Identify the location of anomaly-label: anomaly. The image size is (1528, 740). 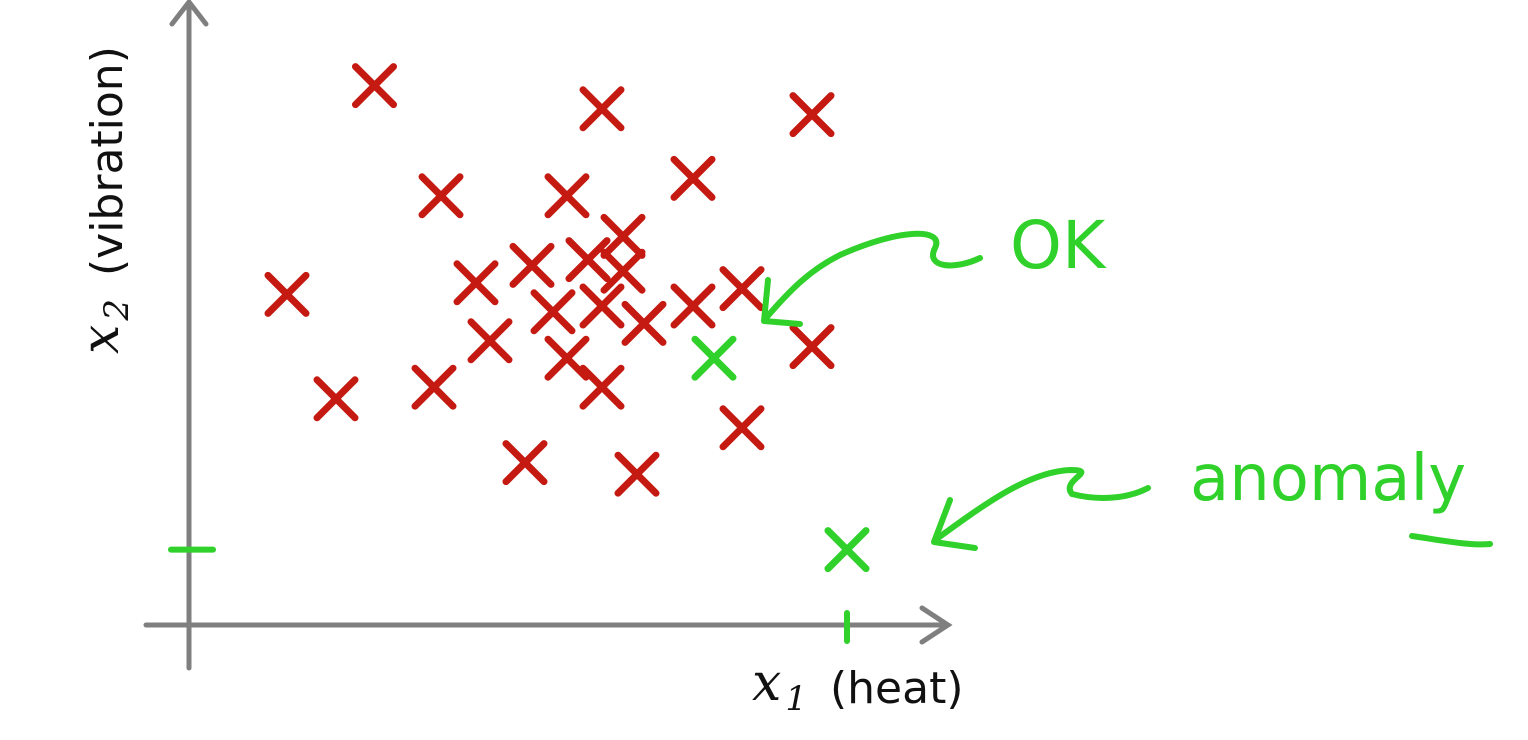
(1328, 479).